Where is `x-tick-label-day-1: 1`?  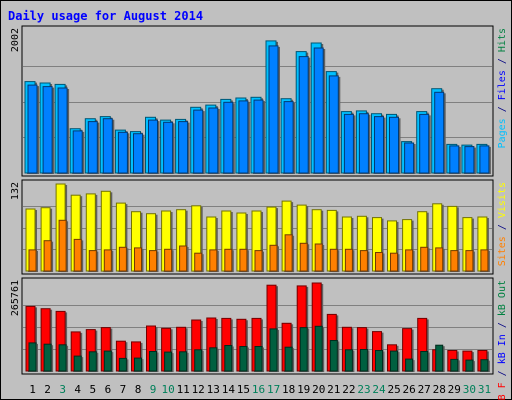
x-tick-label-day-1: 1 is located at coordinates (32, 389).